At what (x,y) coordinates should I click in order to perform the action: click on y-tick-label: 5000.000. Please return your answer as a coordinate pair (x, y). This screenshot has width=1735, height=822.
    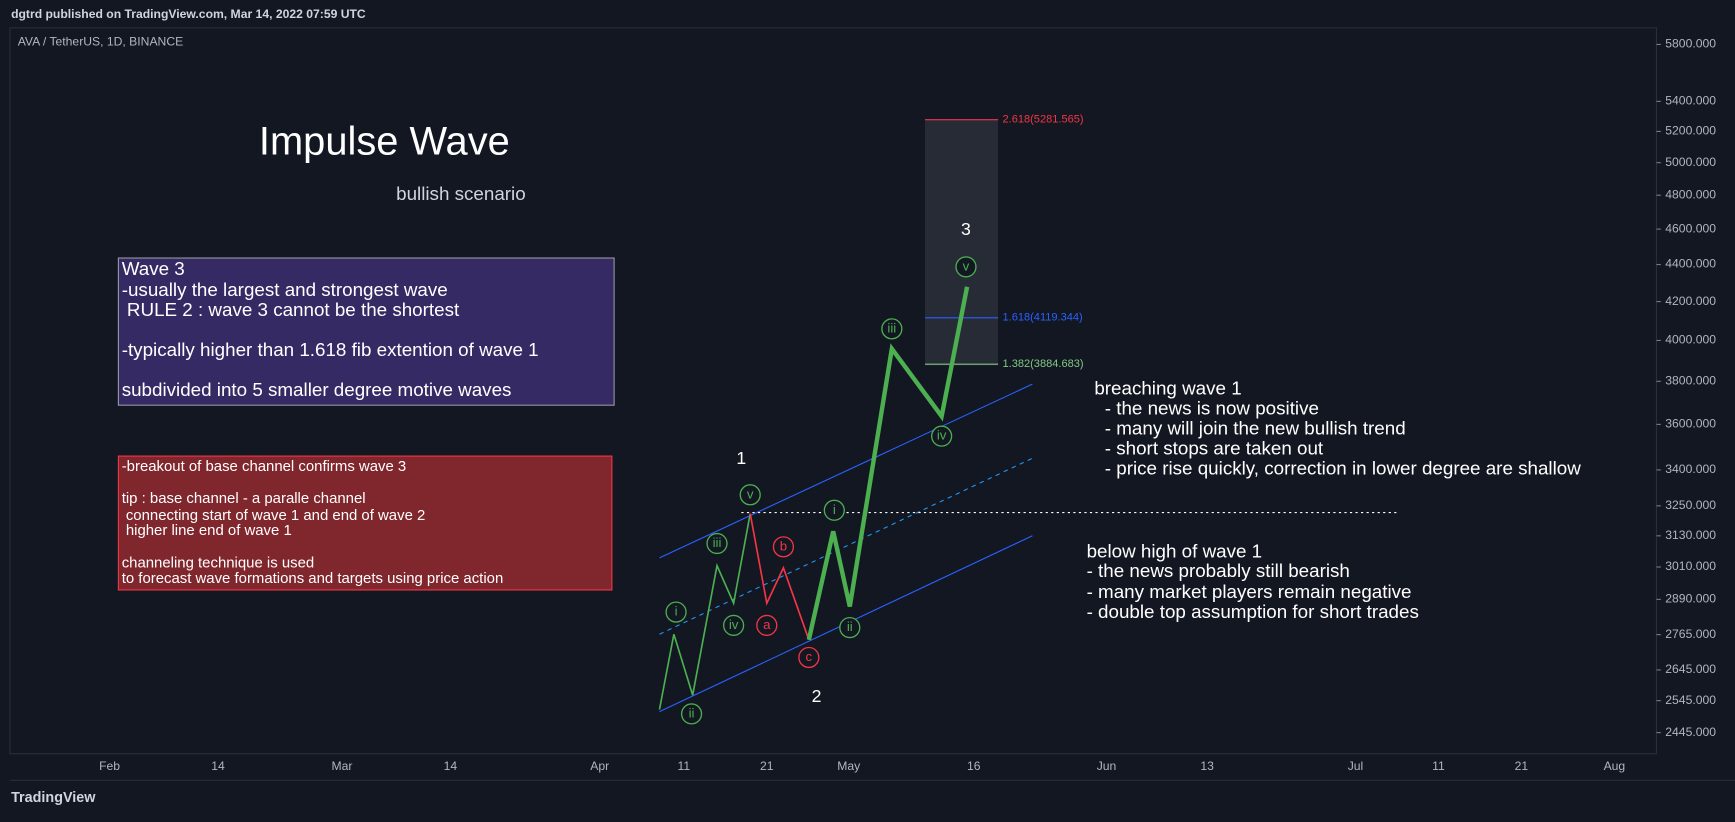
    Looking at the image, I should click on (1690, 162).